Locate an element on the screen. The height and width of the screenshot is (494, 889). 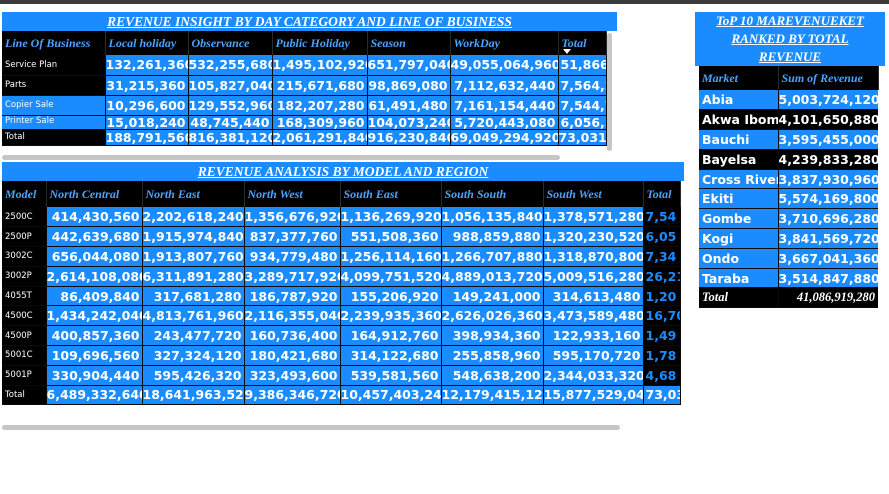
cell: 442,639,680 is located at coordinates (94, 237).